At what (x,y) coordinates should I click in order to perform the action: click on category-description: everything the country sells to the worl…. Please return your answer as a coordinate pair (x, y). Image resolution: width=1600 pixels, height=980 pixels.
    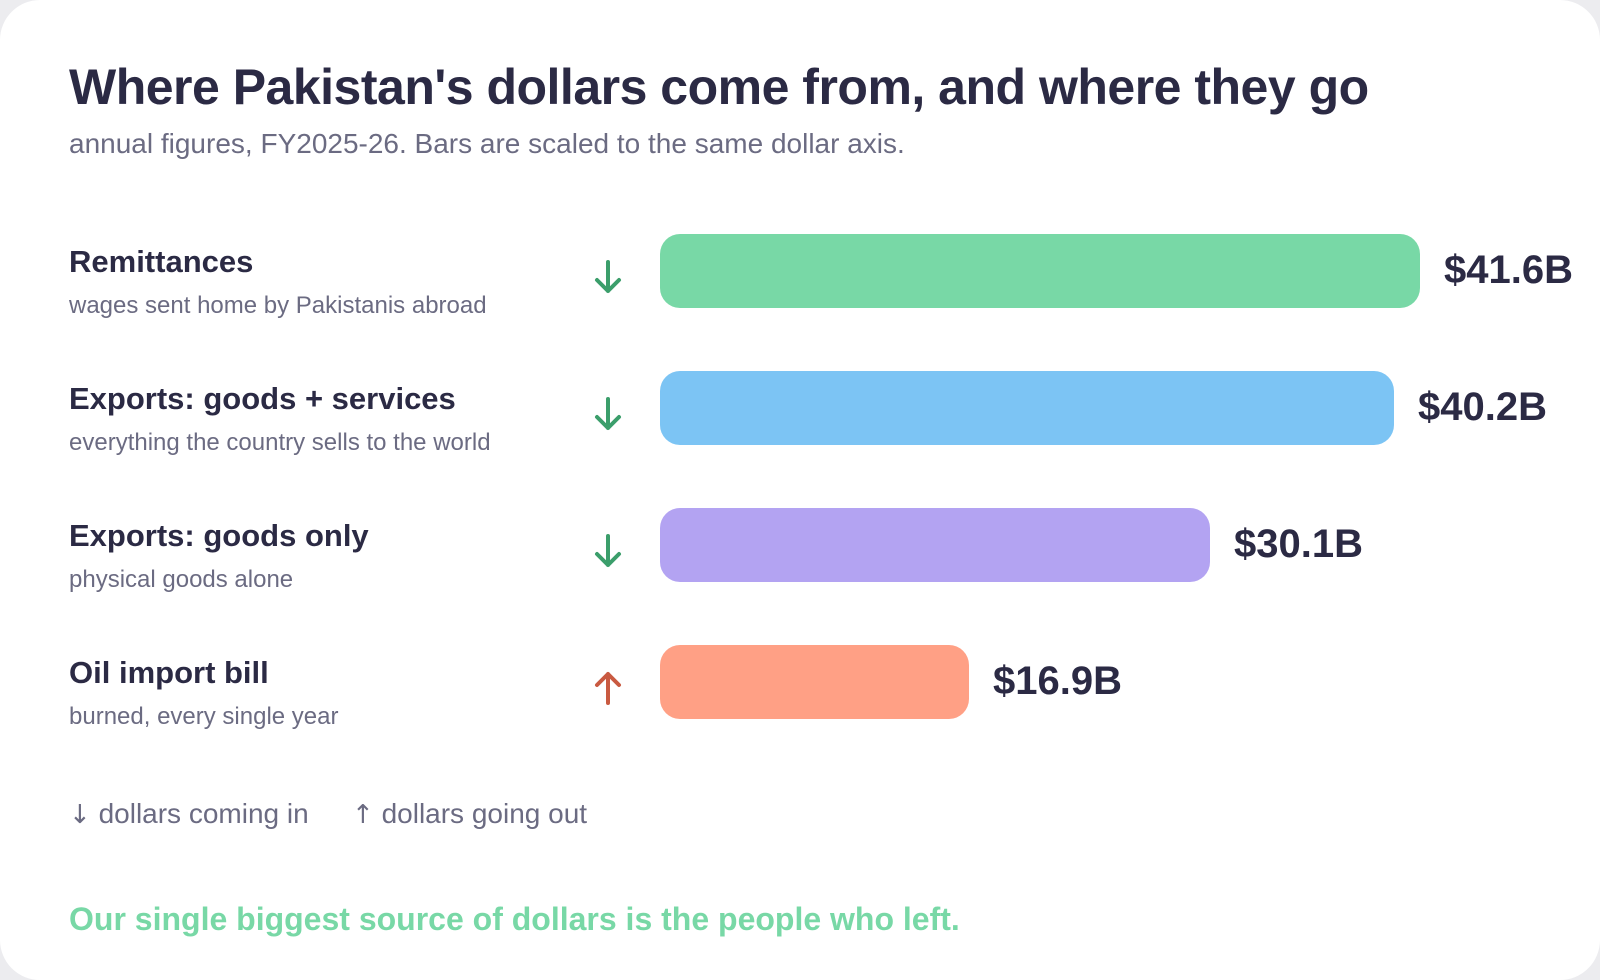
    Looking at the image, I should click on (280, 442).